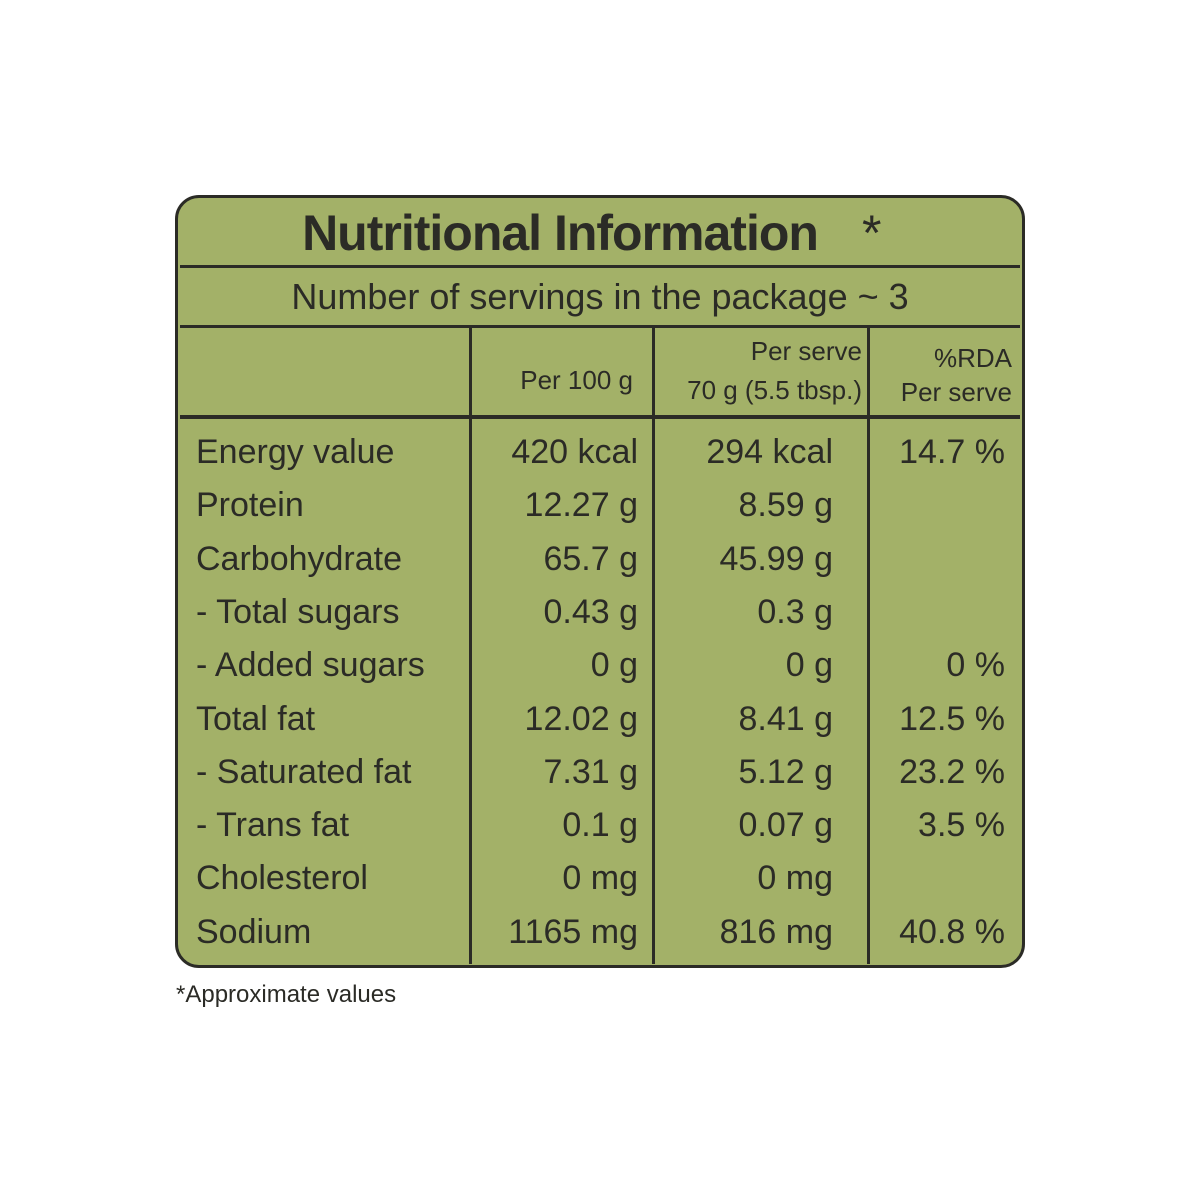  I want to click on per-100g: 0 g, so click(614, 665).